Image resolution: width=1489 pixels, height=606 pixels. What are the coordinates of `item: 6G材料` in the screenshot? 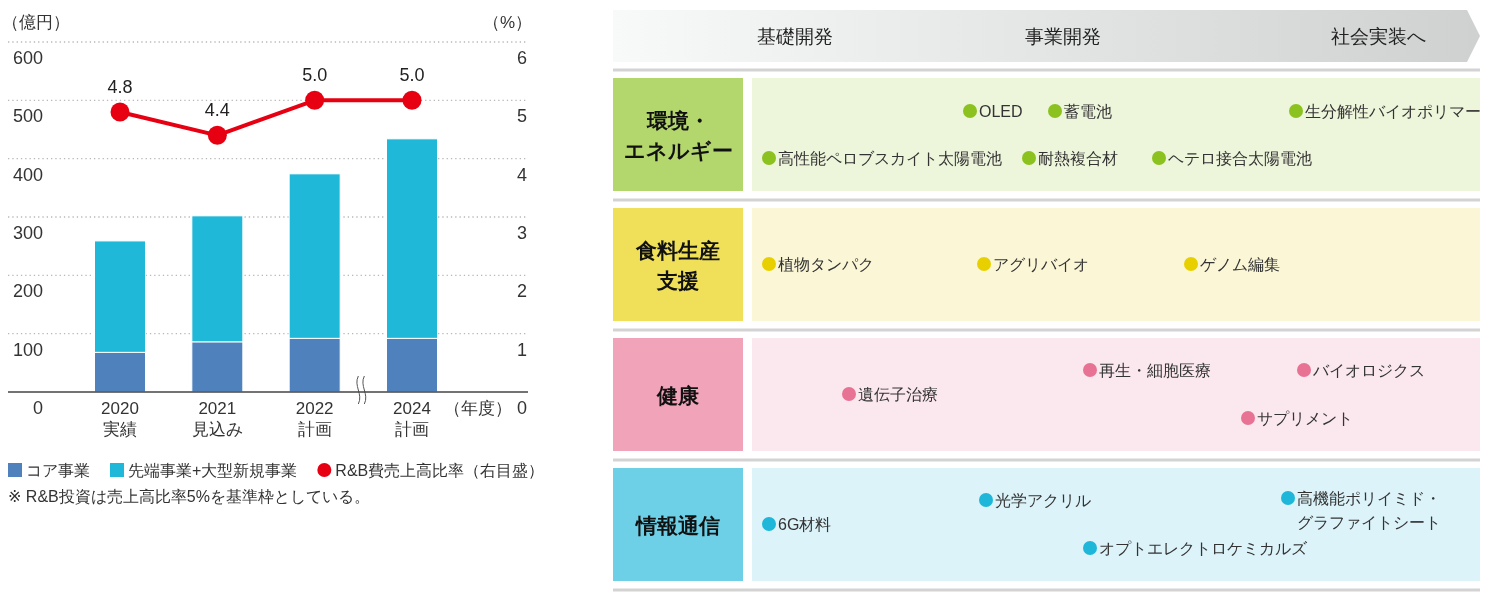 It's located at (805, 524).